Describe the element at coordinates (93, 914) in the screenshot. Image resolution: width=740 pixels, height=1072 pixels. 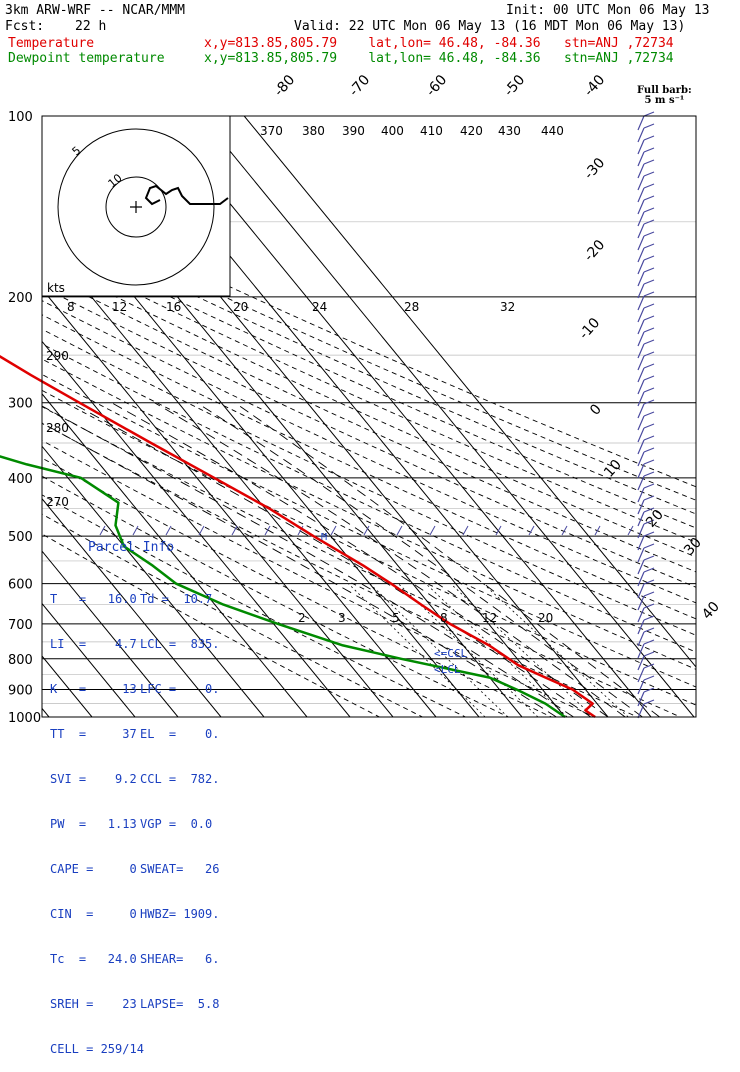
I see `parcel-row: CIN = 0` at that location.